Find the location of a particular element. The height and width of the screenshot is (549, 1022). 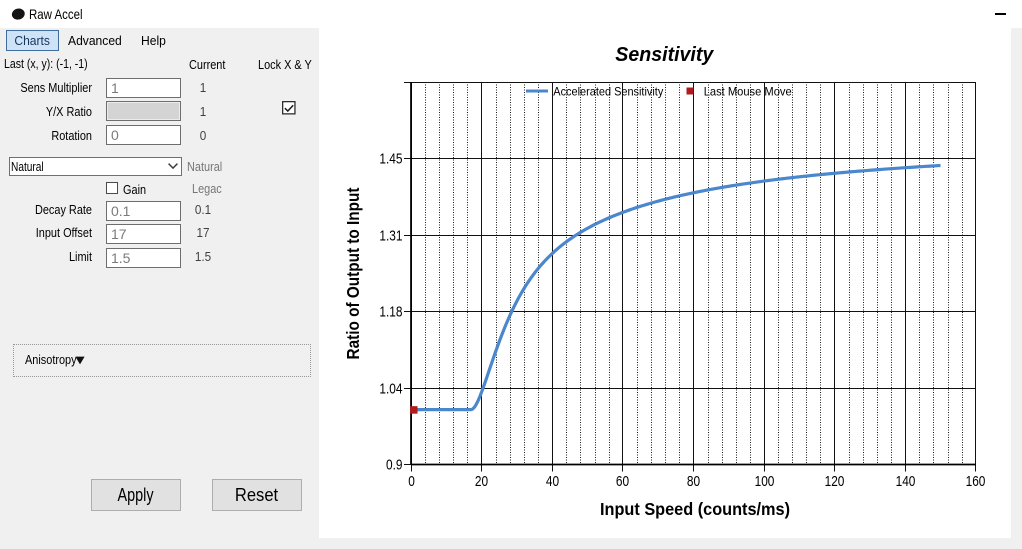

svg-text: Ratio of Output to Input is located at coordinates (353, 273).